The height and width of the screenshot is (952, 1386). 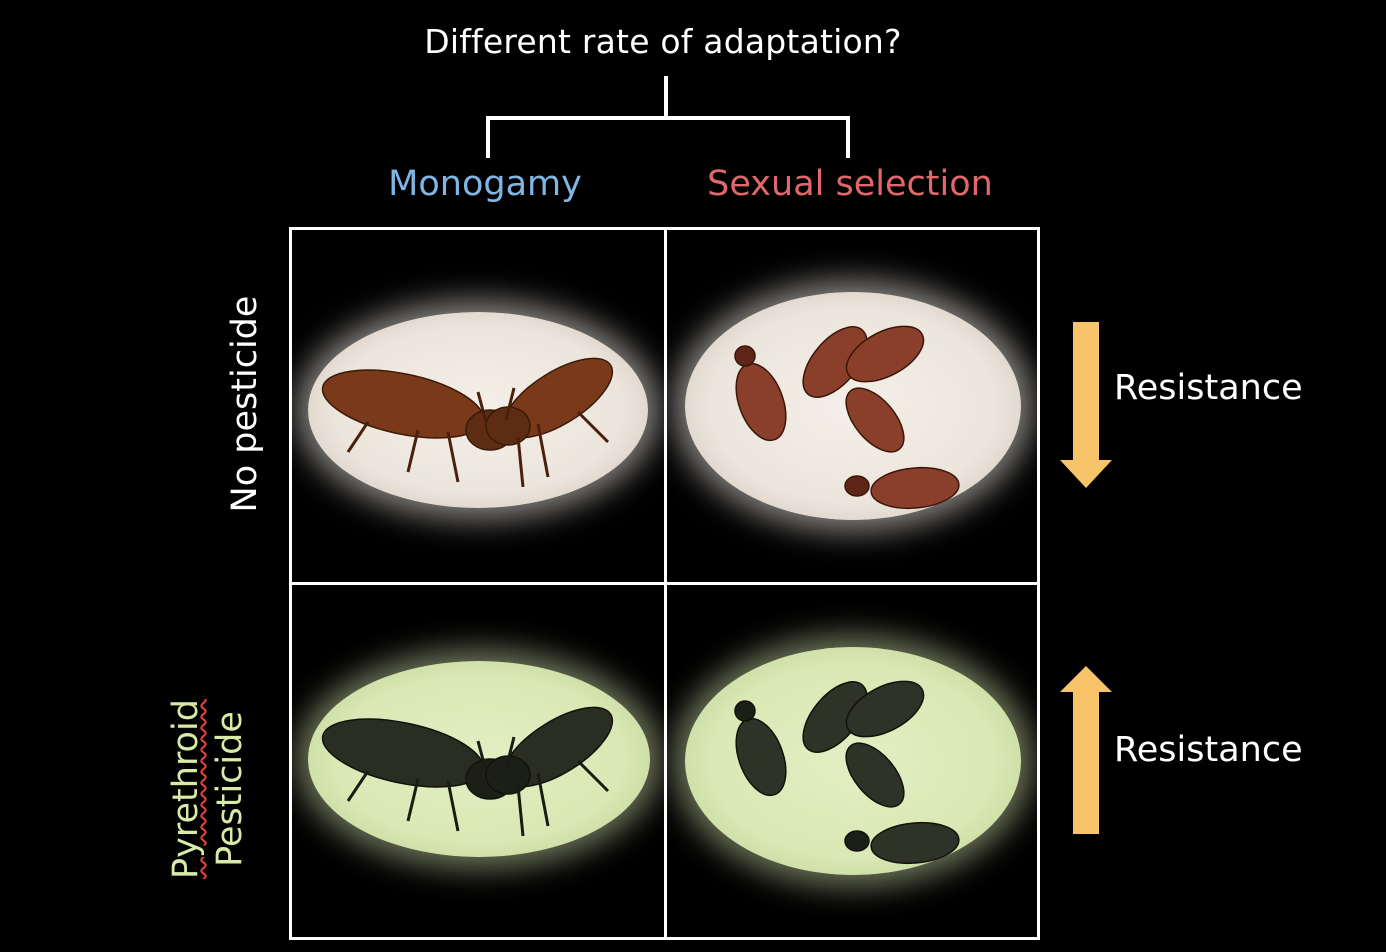 I want to click on photo-monogamy-no-pesticide, so click(x=478, y=410).